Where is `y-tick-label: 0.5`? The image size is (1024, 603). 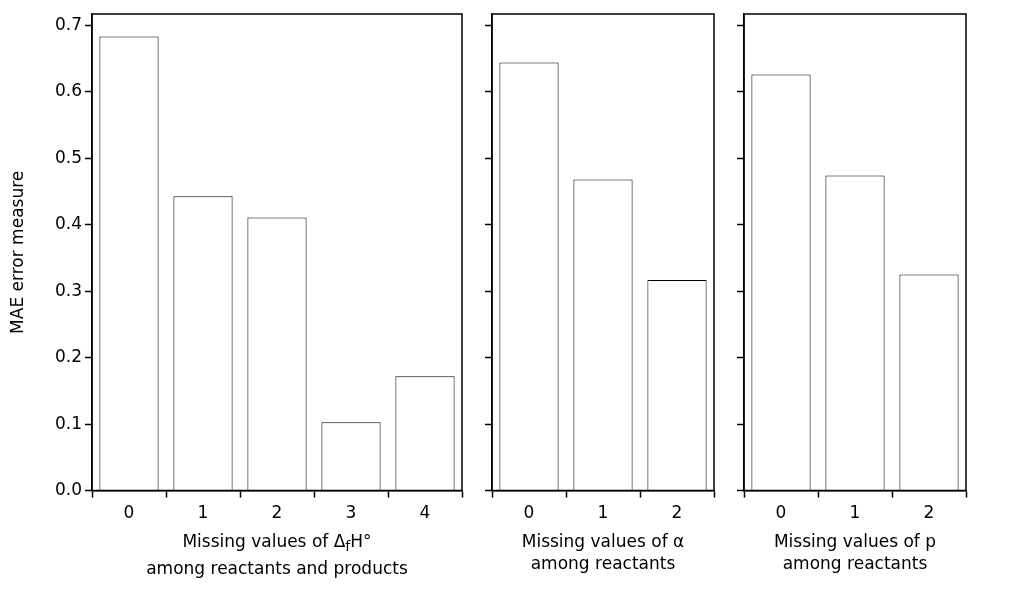
y-tick-label: 0.5 is located at coordinates (68, 156).